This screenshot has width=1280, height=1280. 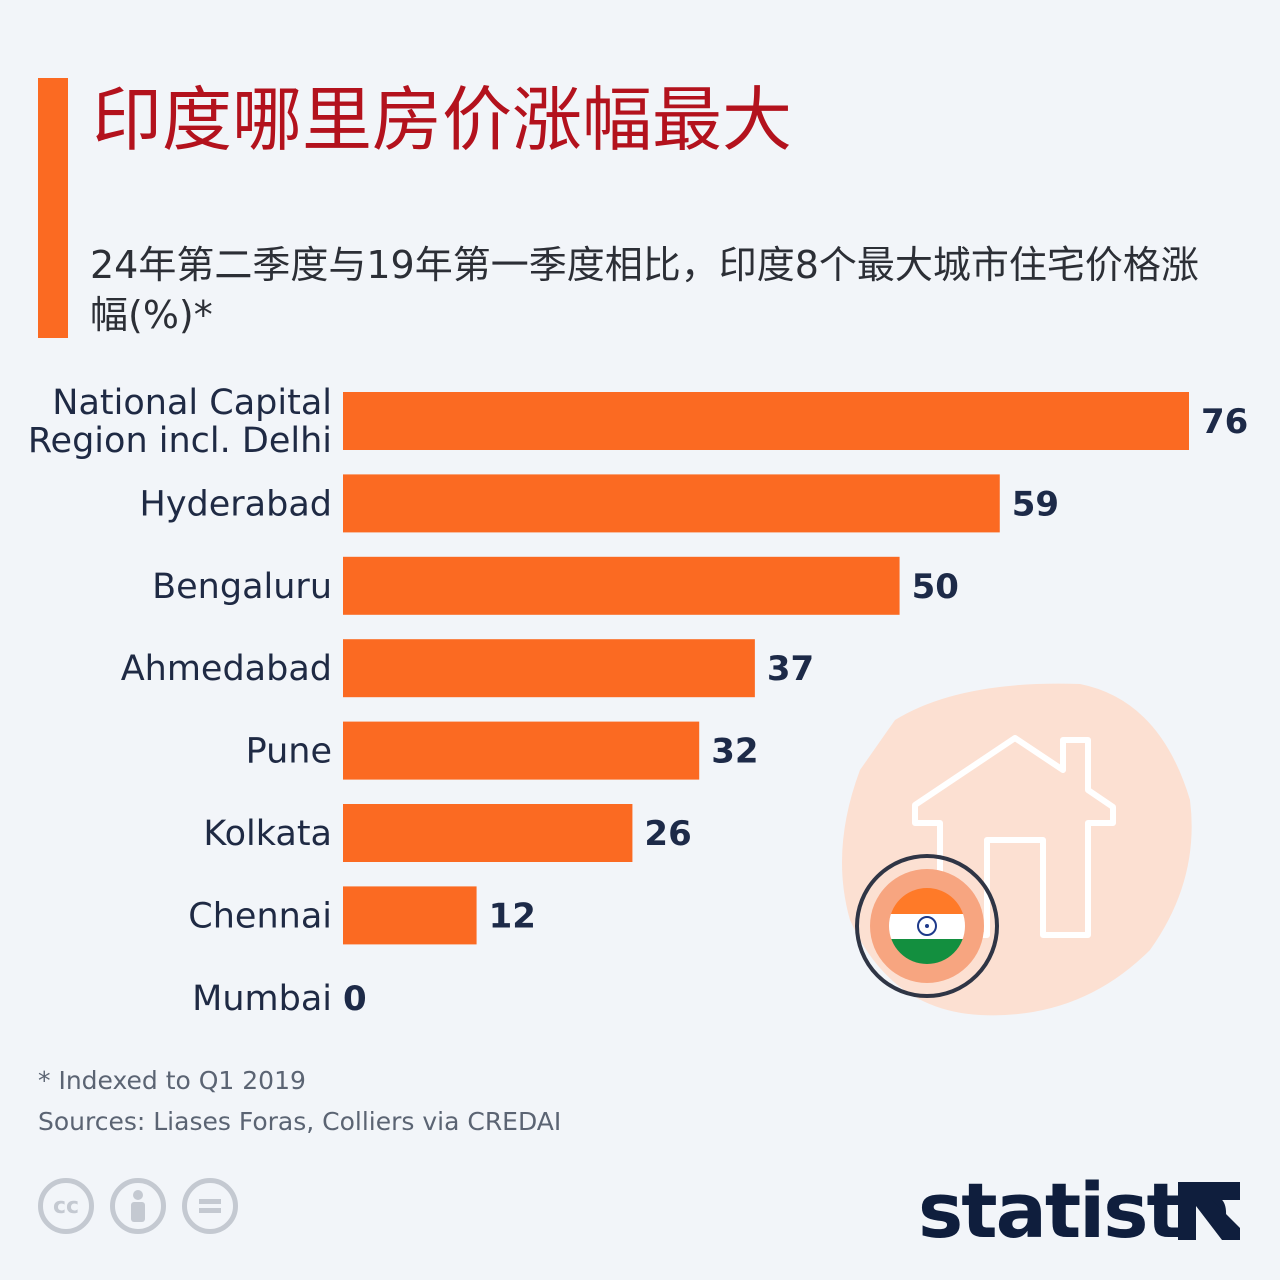 I want to click on accent-bar, so click(x=53, y=208).